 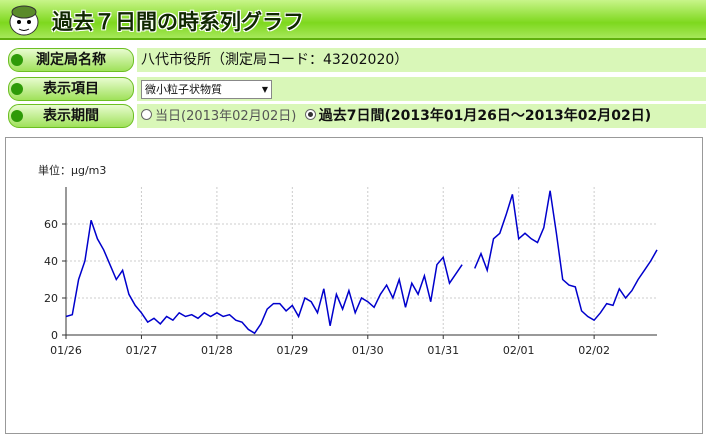 I want to click on form-row: 測定局名称 八代市役所（測定局コード：43202020）, so click(x=353, y=60).